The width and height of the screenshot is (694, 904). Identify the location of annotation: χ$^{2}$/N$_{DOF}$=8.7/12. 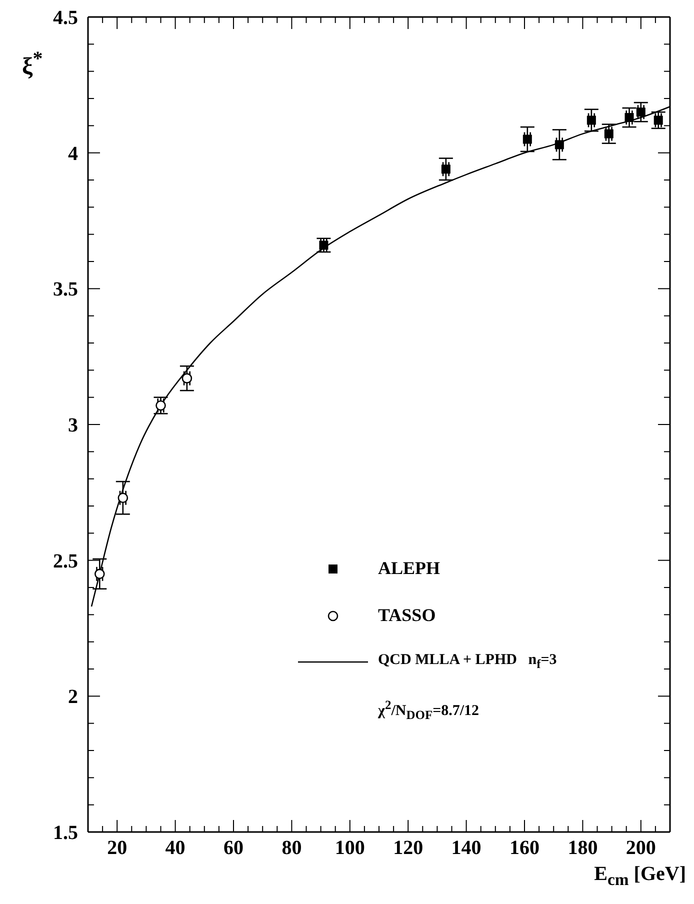
(429, 710).